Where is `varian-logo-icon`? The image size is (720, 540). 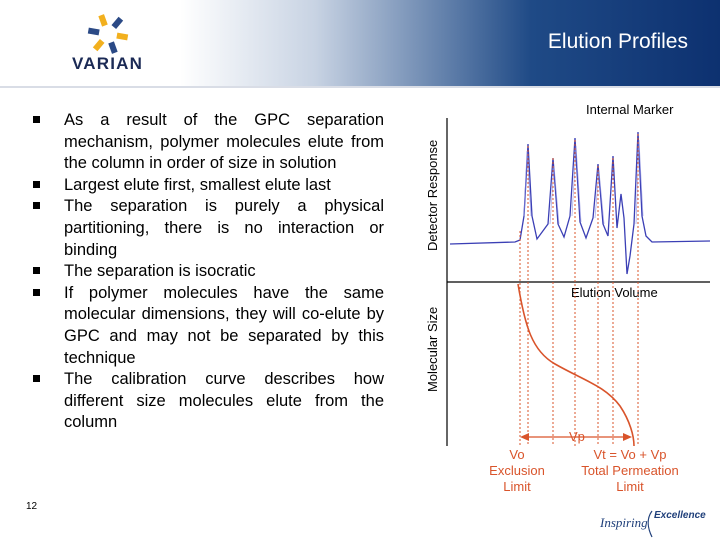
varian-logo-icon is located at coordinates (108, 34).